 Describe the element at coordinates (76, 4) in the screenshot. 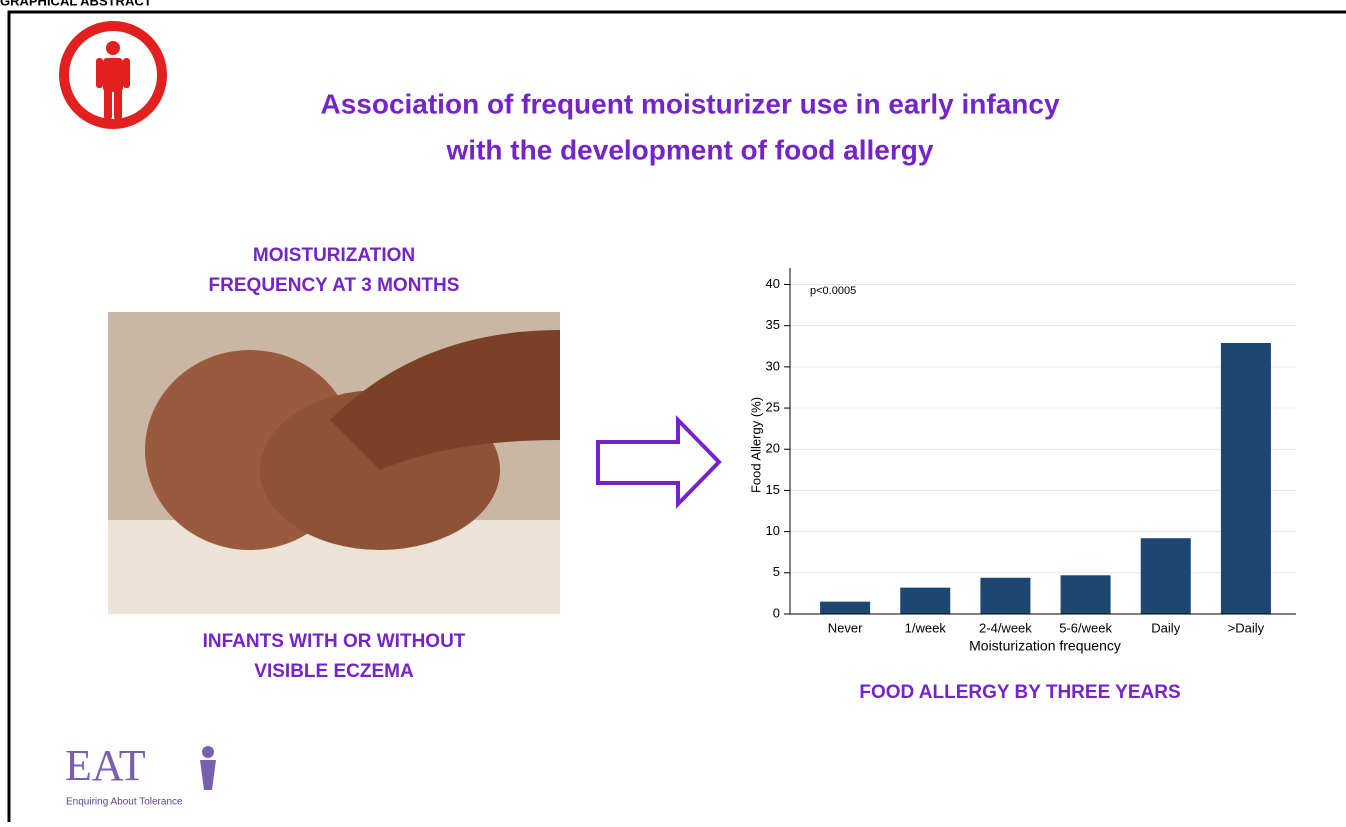

I see `header: GRAPHICAL ABSTRACT` at that location.